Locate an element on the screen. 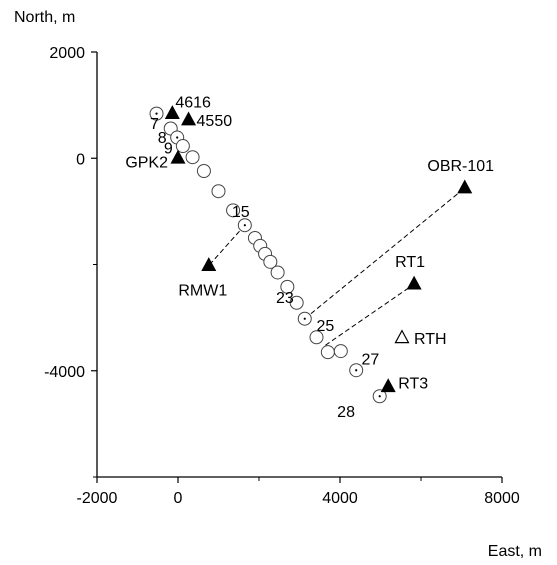 The width and height of the screenshot is (557, 565). well-label: 8 is located at coordinates (162, 138).